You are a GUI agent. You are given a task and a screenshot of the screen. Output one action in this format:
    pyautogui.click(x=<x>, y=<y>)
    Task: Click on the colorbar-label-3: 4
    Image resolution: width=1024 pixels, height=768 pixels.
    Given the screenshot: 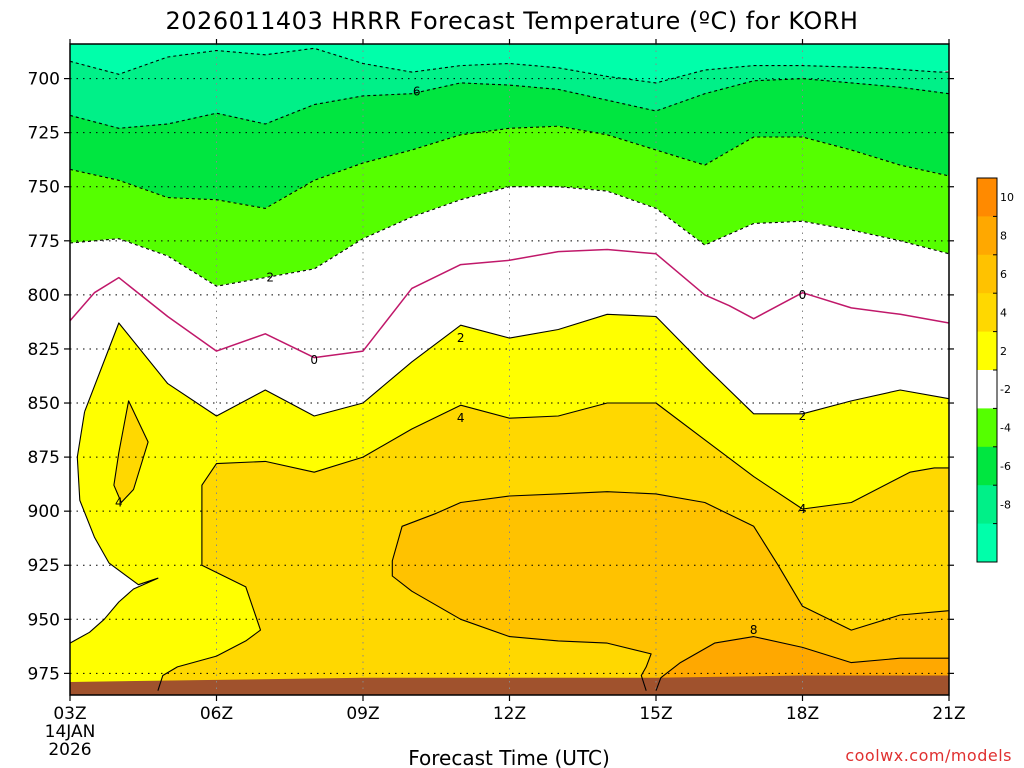 What is the action you would take?
    pyautogui.click(x=1003, y=312)
    